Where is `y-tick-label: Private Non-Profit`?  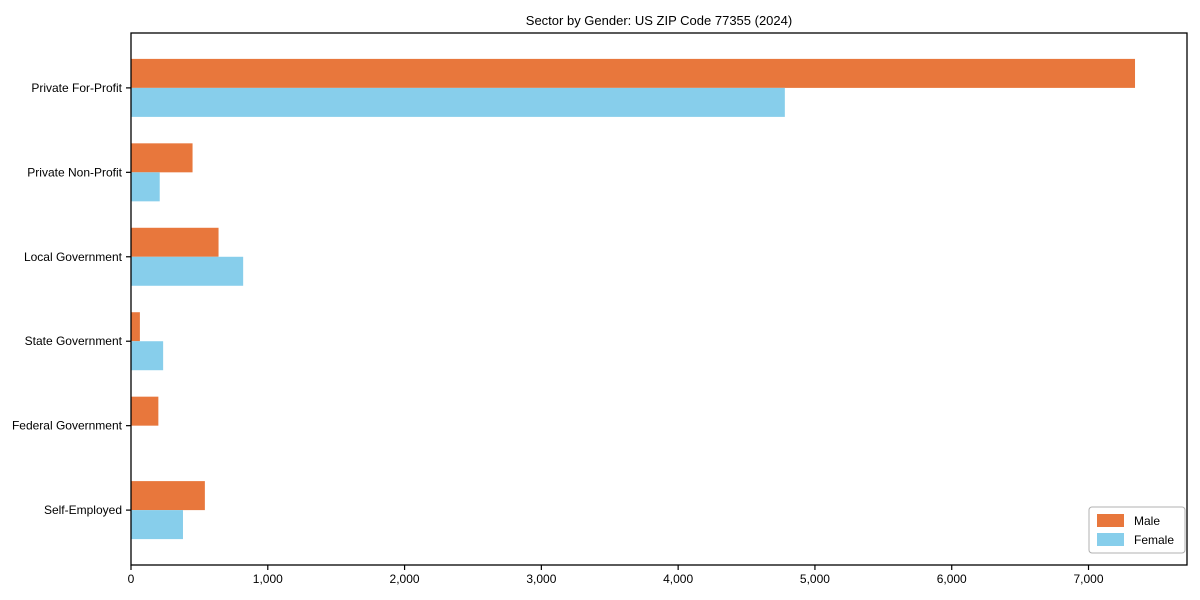 y-tick-label: Private Non-Profit is located at coordinates (74, 172).